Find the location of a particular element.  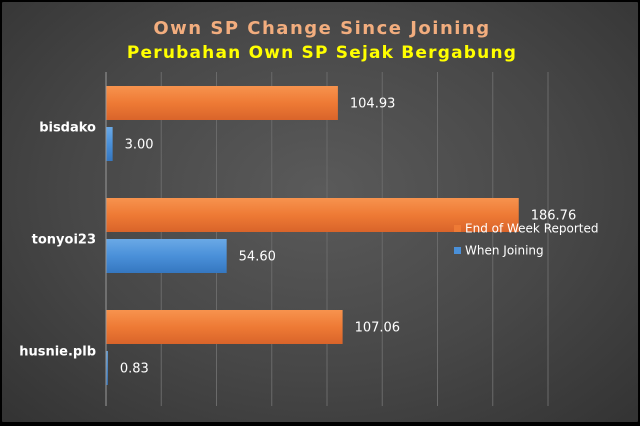

data-label: 3.00 is located at coordinates (139, 145).